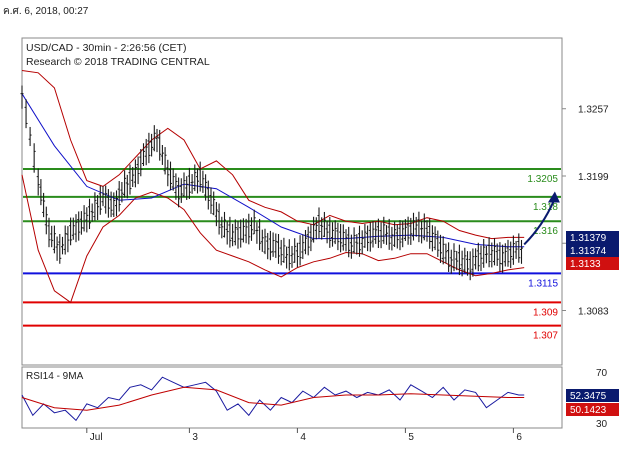 The image size is (621, 460). What do you see at coordinates (588, 410) in the screenshot?
I see `rsi-value-label: 50.1423` at bounding box center [588, 410].